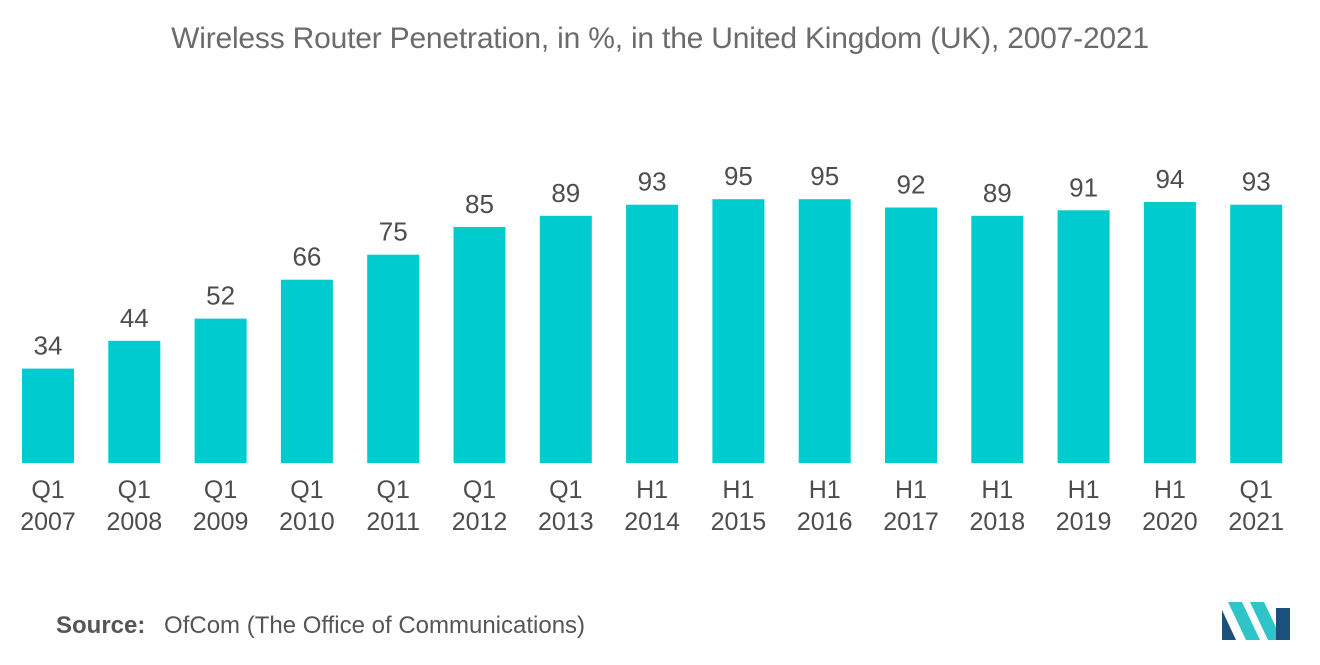 This screenshot has height=665, width=1320. Describe the element at coordinates (652, 333) in the screenshot. I see `bar-H1-2014` at that location.